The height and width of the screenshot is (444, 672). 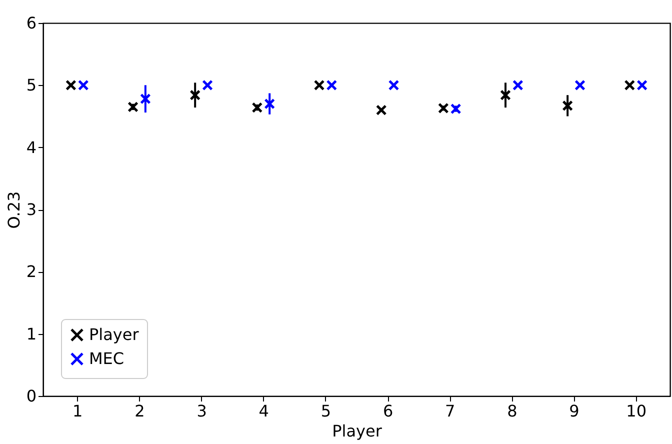 What do you see at coordinates (31, 23) in the screenshot?
I see `y-tick-label: 6` at bounding box center [31, 23].